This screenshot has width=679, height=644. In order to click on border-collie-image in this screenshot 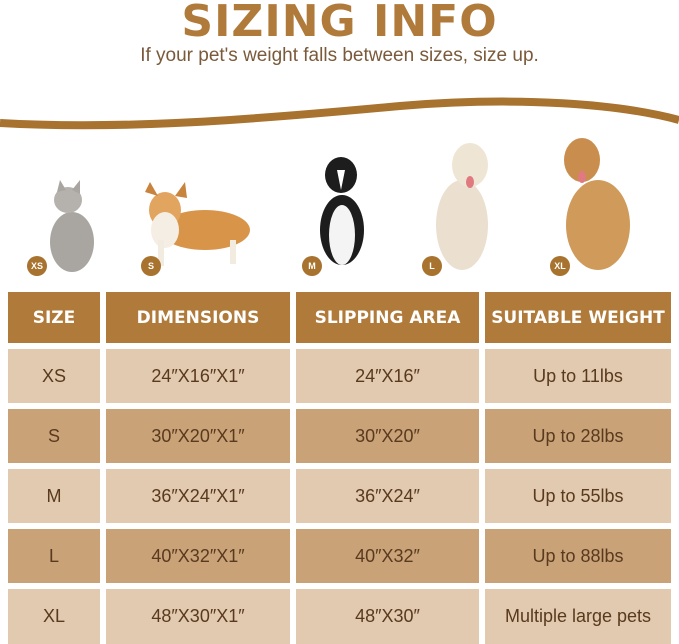, I will do `click(342, 211)`.